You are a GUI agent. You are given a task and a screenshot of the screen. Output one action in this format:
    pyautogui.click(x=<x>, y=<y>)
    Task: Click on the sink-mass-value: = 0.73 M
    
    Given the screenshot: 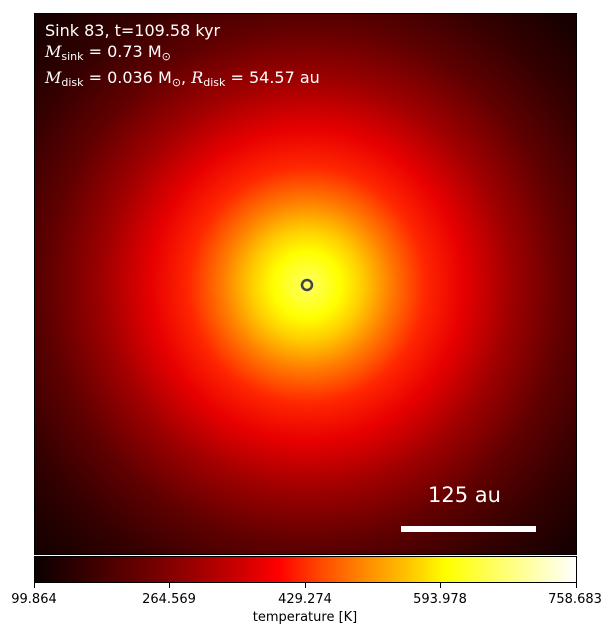 What is the action you would take?
    pyautogui.click(x=122, y=51)
    